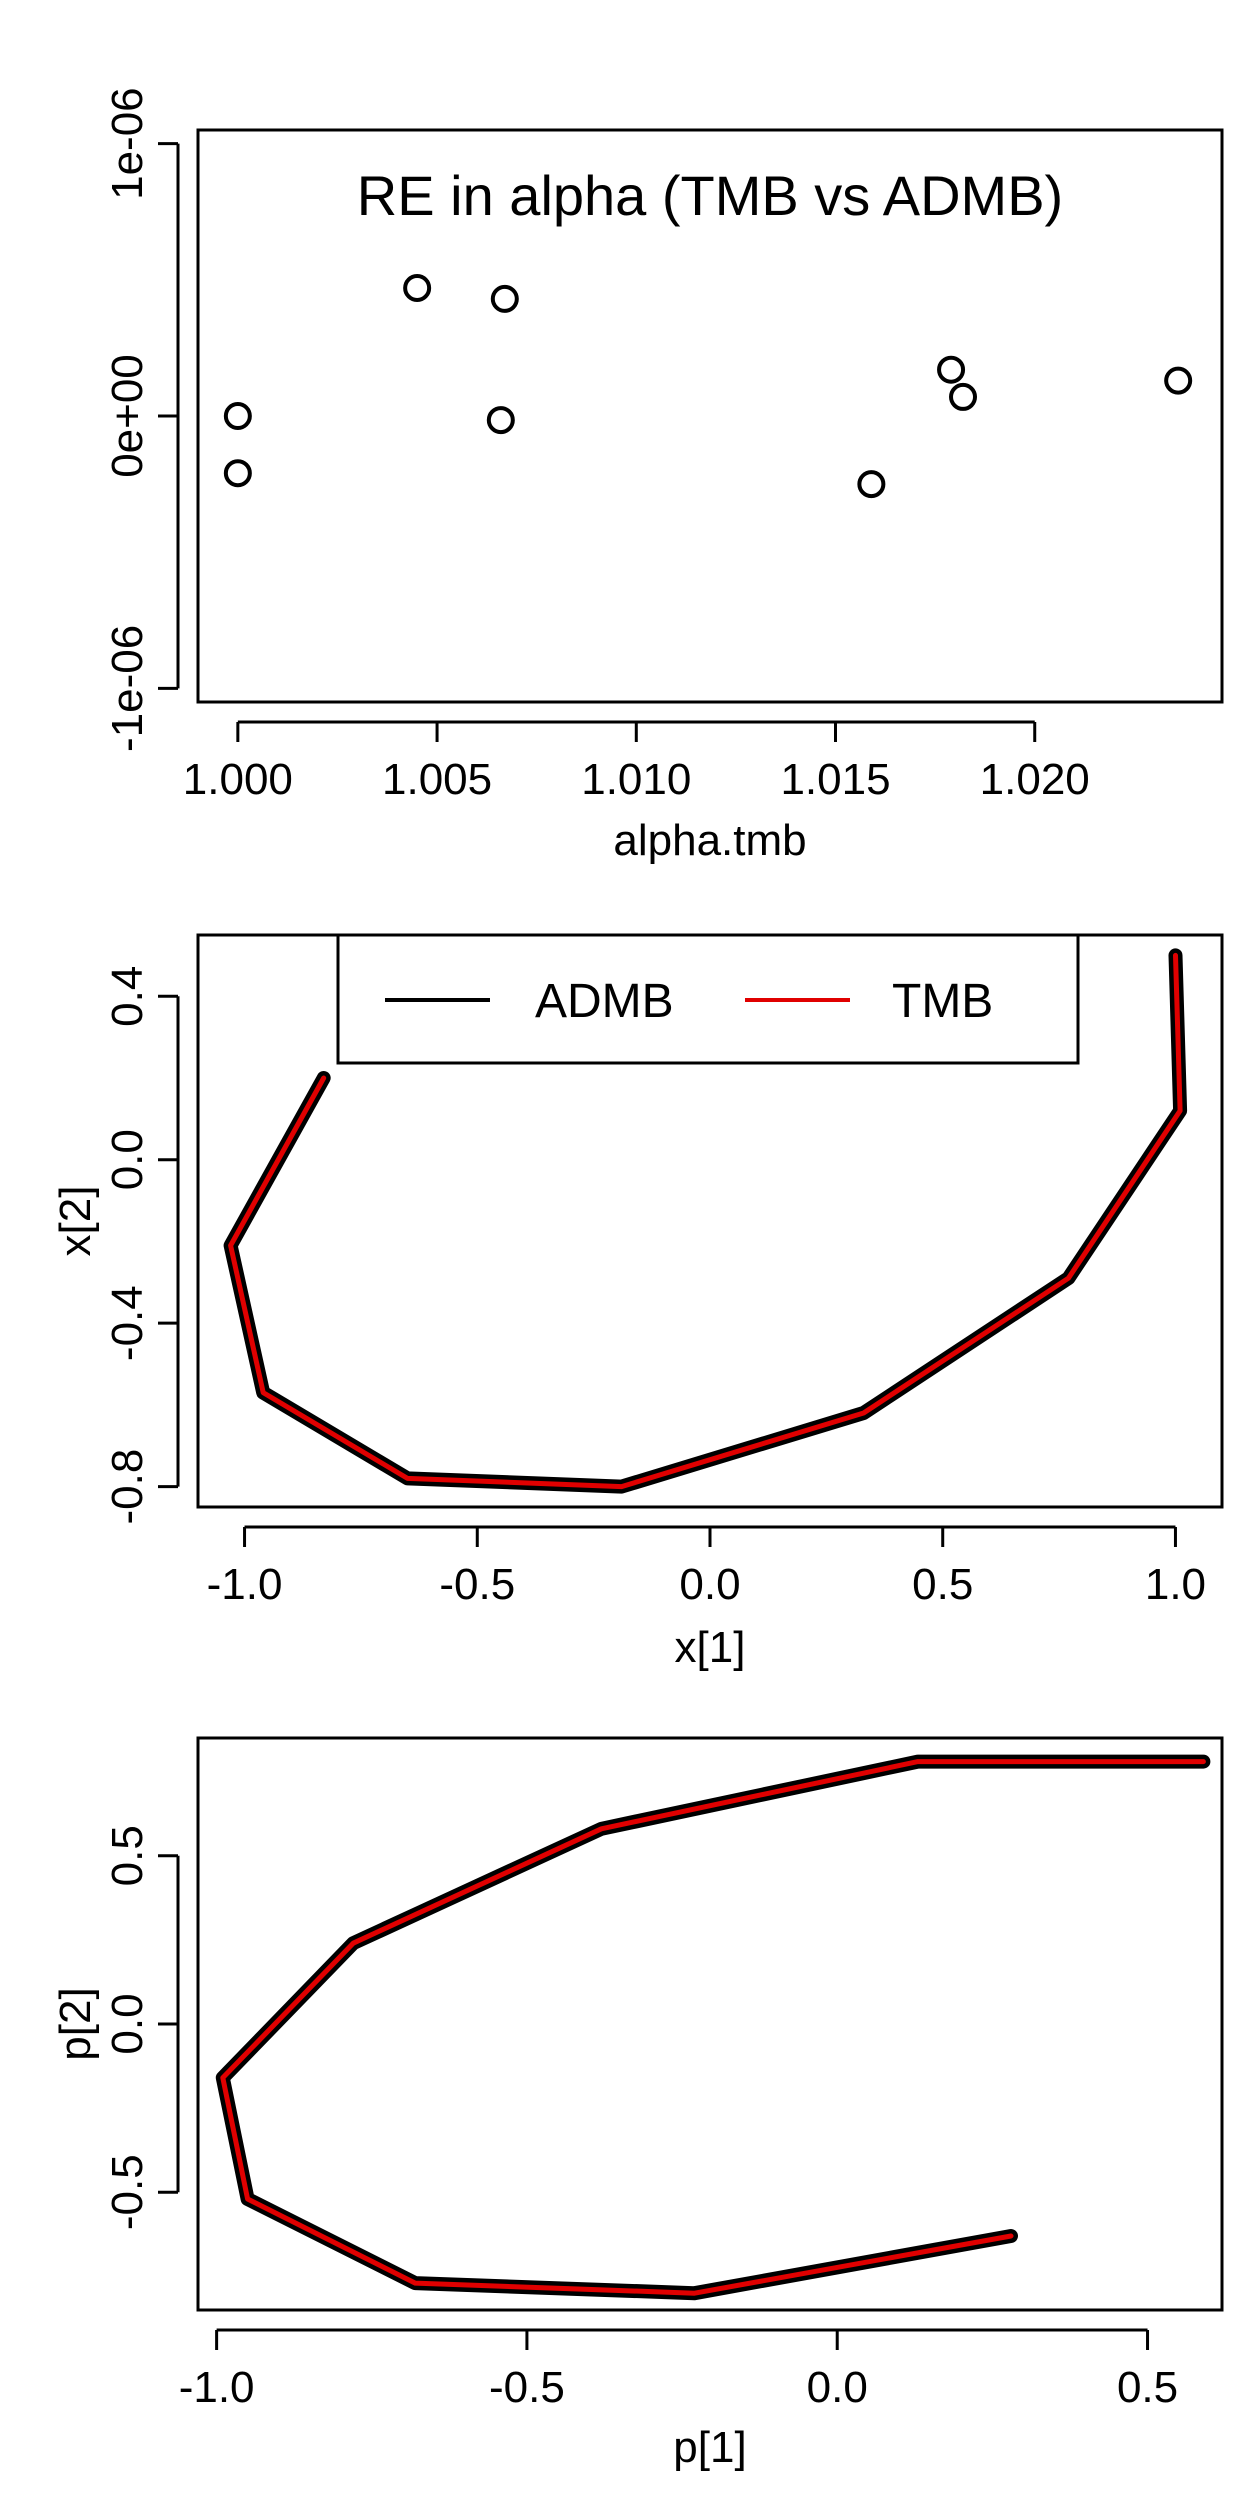 The width and height of the screenshot is (1250, 2500). Describe the element at coordinates (127, 143) in the screenshot. I see `y-tick-label: 1e-06` at that location.